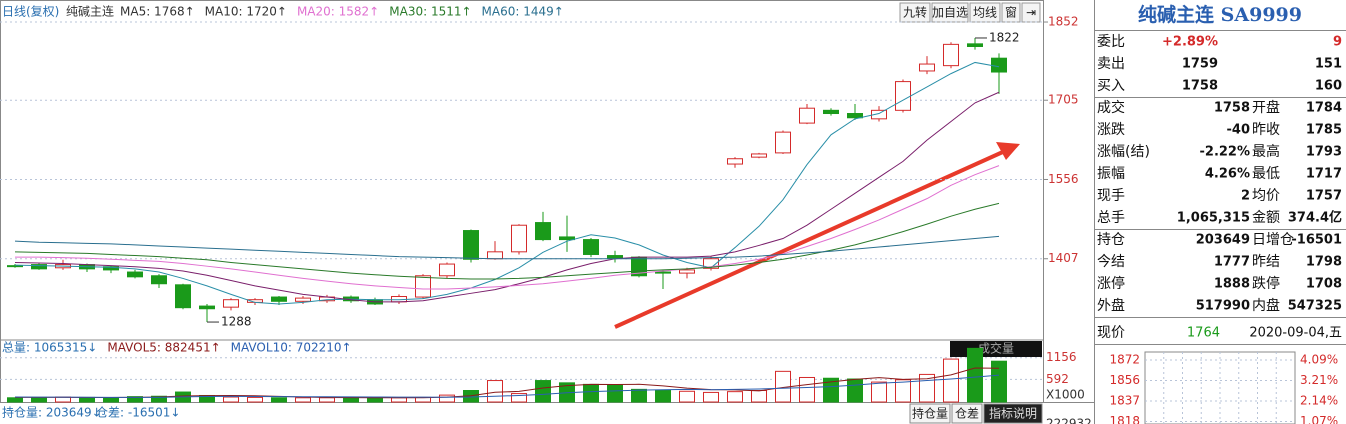 This screenshot has height=424, width=1346. Describe the element at coordinates (90, 11) in the screenshot. I see `symbol-label: 纯碱主连` at that location.